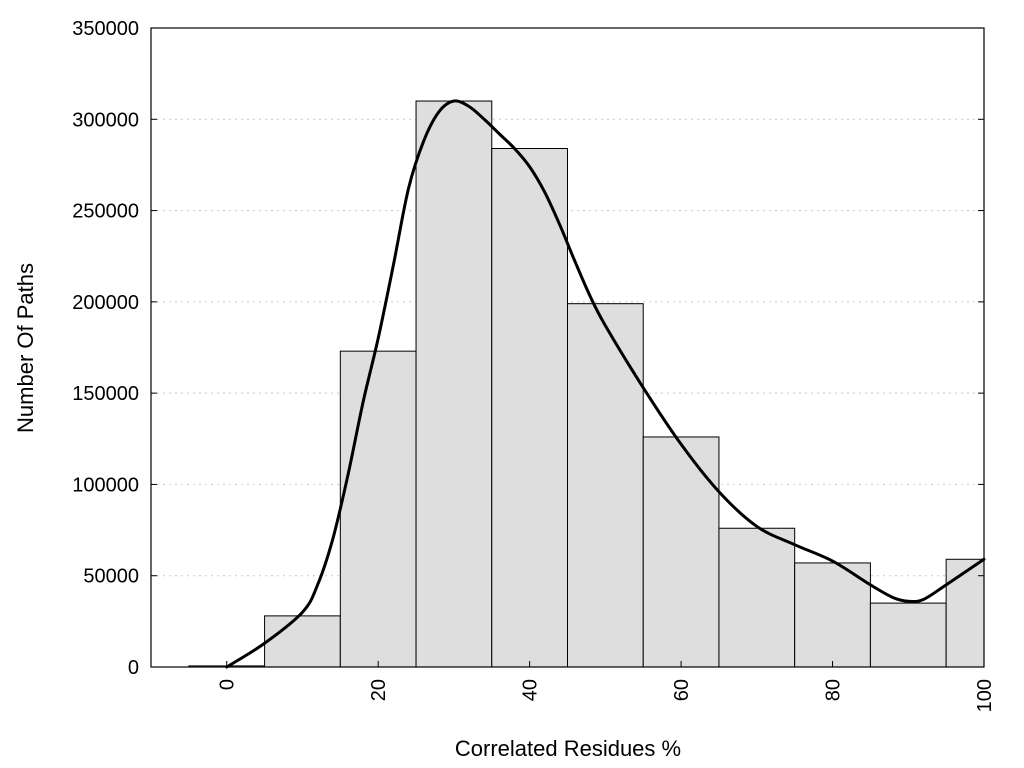 This screenshot has width=1024, height=768. I want to click on y-tick-label: 250000, so click(105, 212).